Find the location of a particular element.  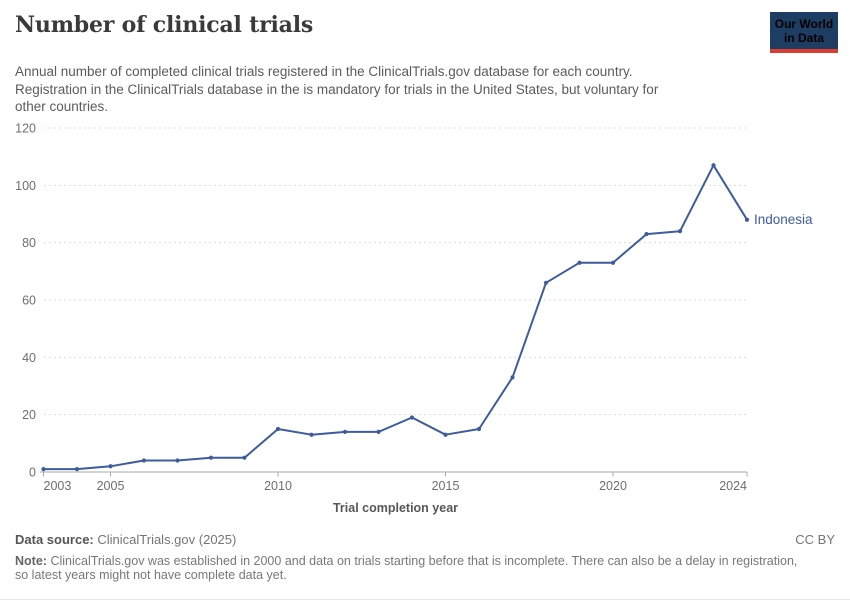

license-link: CC BY is located at coordinates (815, 539).